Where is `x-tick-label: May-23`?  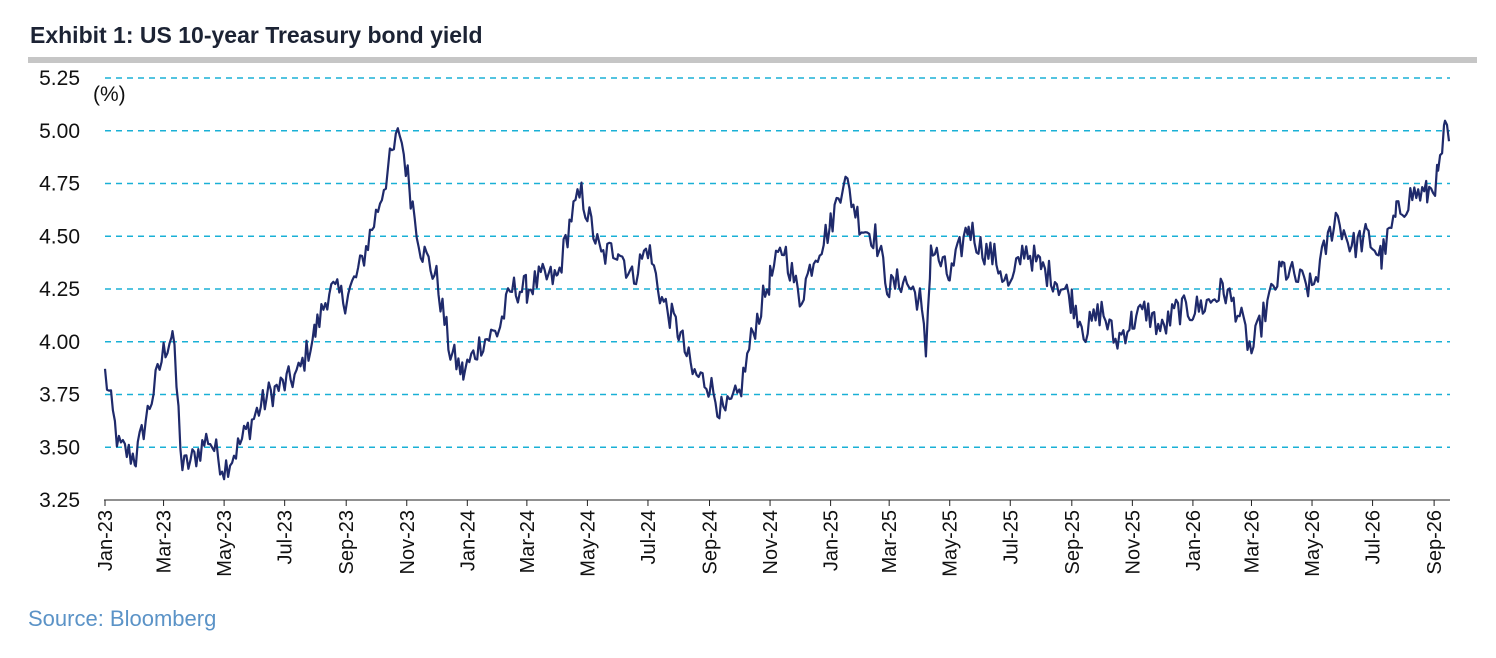
x-tick-label: May-23 is located at coordinates (225, 543).